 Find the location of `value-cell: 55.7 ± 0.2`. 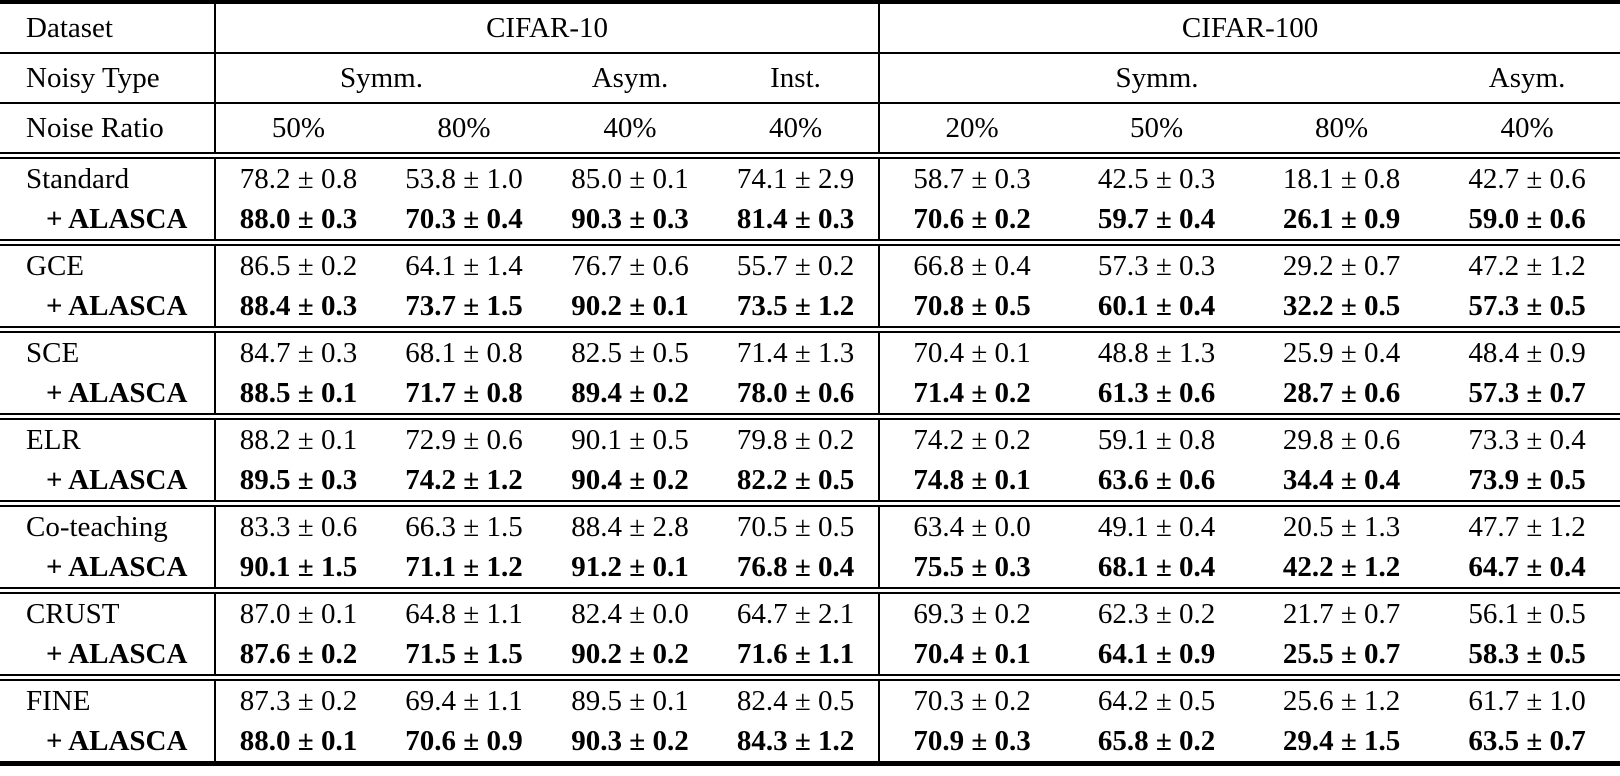

value-cell: 55.7 ± 0.2 is located at coordinates (795, 265).